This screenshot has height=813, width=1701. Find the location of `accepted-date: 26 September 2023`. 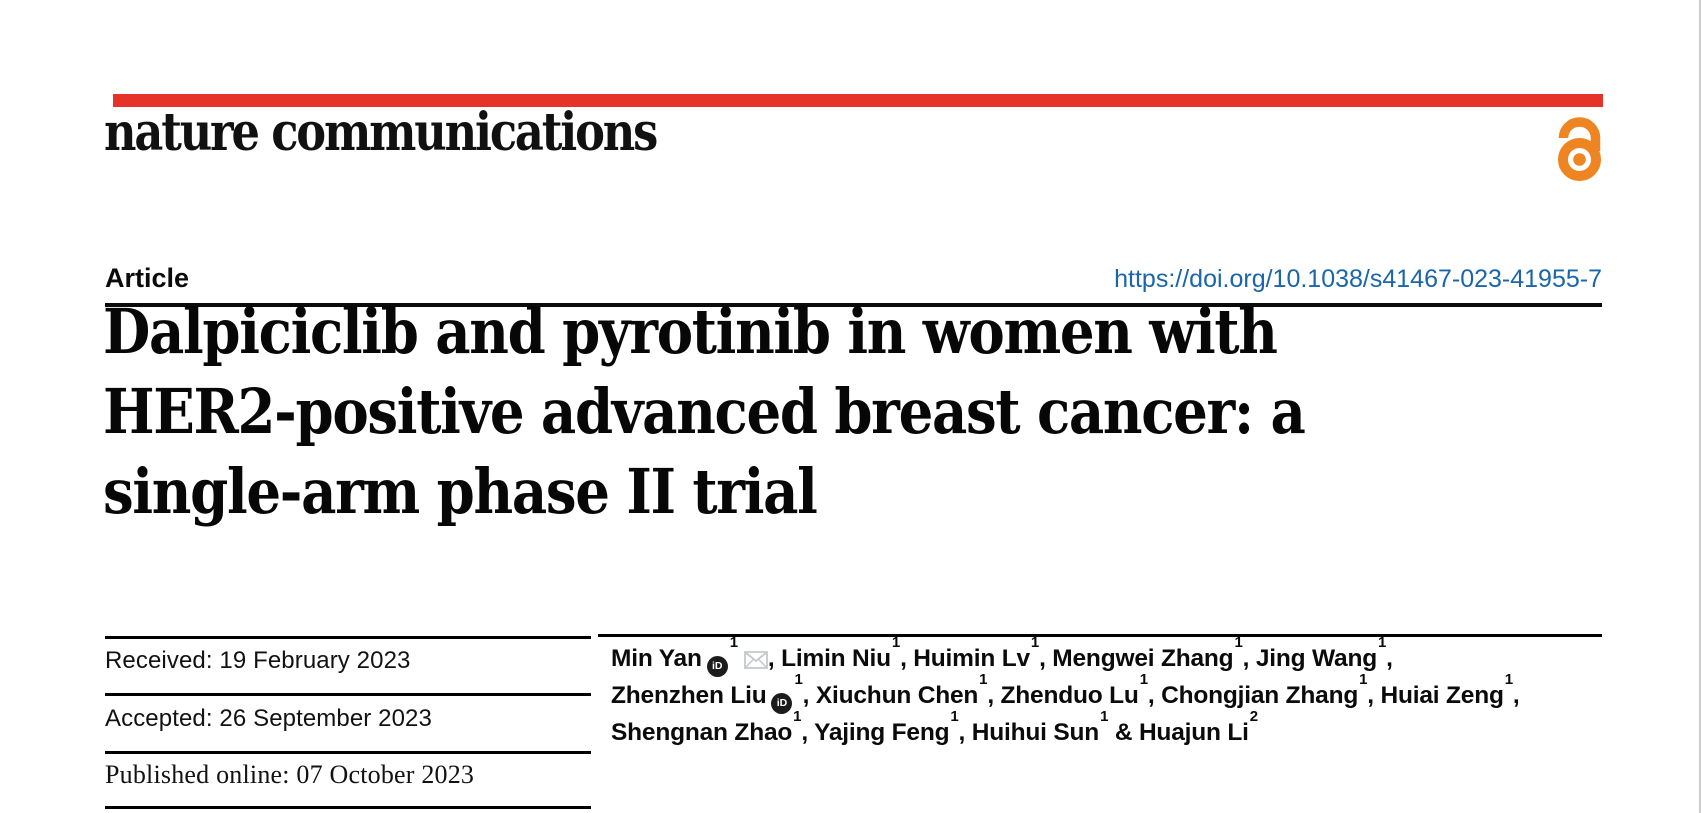

accepted-date: 26 September 2023 is located at coordinates (325, 718).